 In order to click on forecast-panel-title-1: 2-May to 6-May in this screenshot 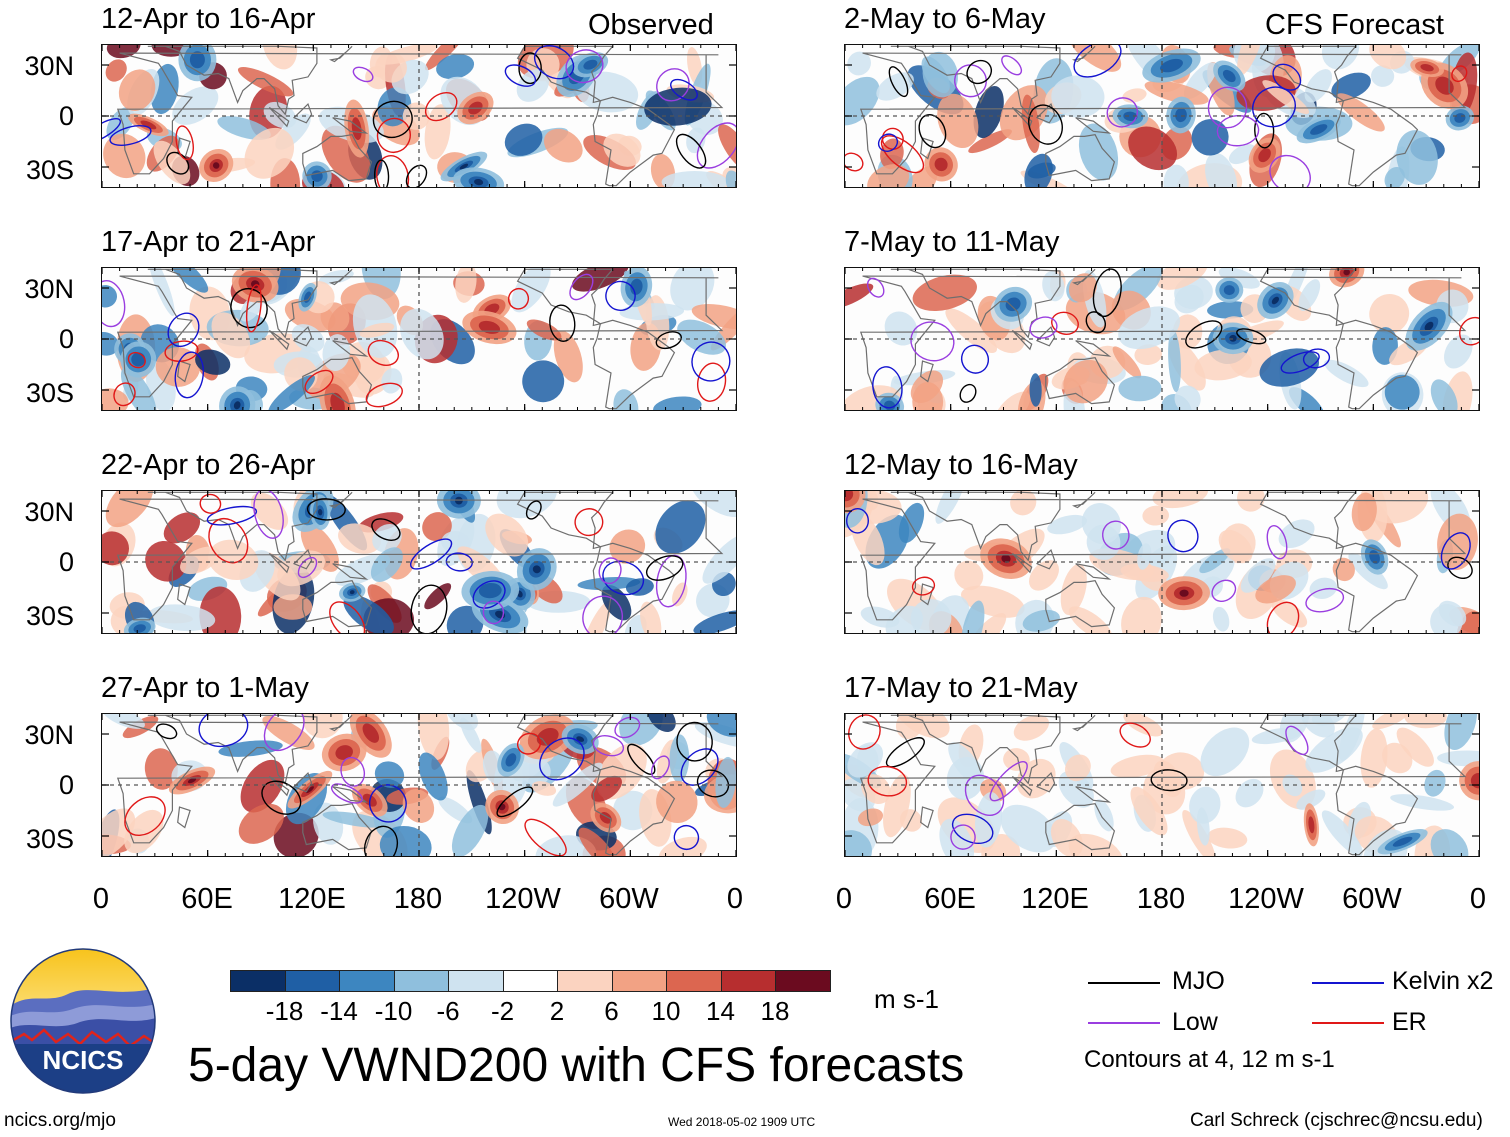, I will do `click(945, 19)`.